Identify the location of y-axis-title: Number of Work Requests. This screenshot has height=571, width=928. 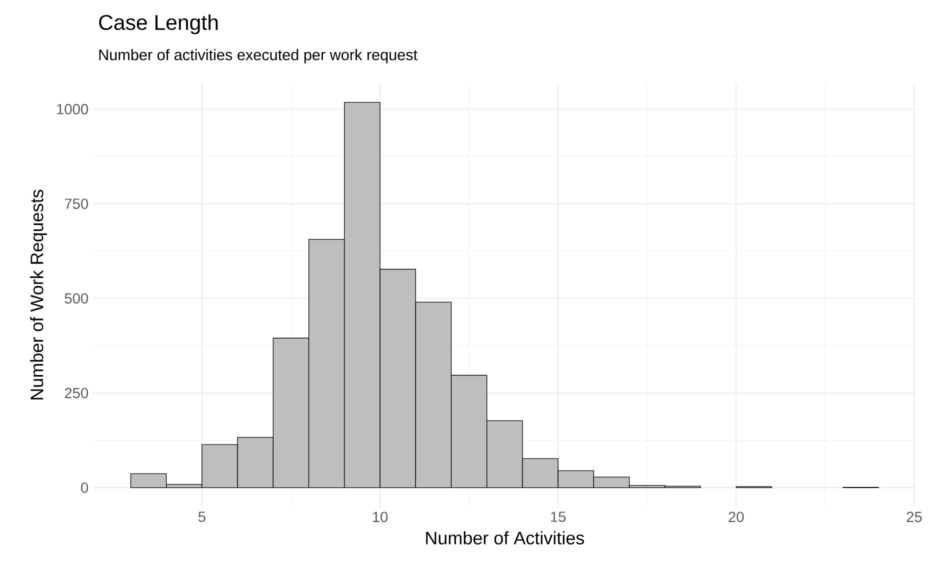
(38, 295).